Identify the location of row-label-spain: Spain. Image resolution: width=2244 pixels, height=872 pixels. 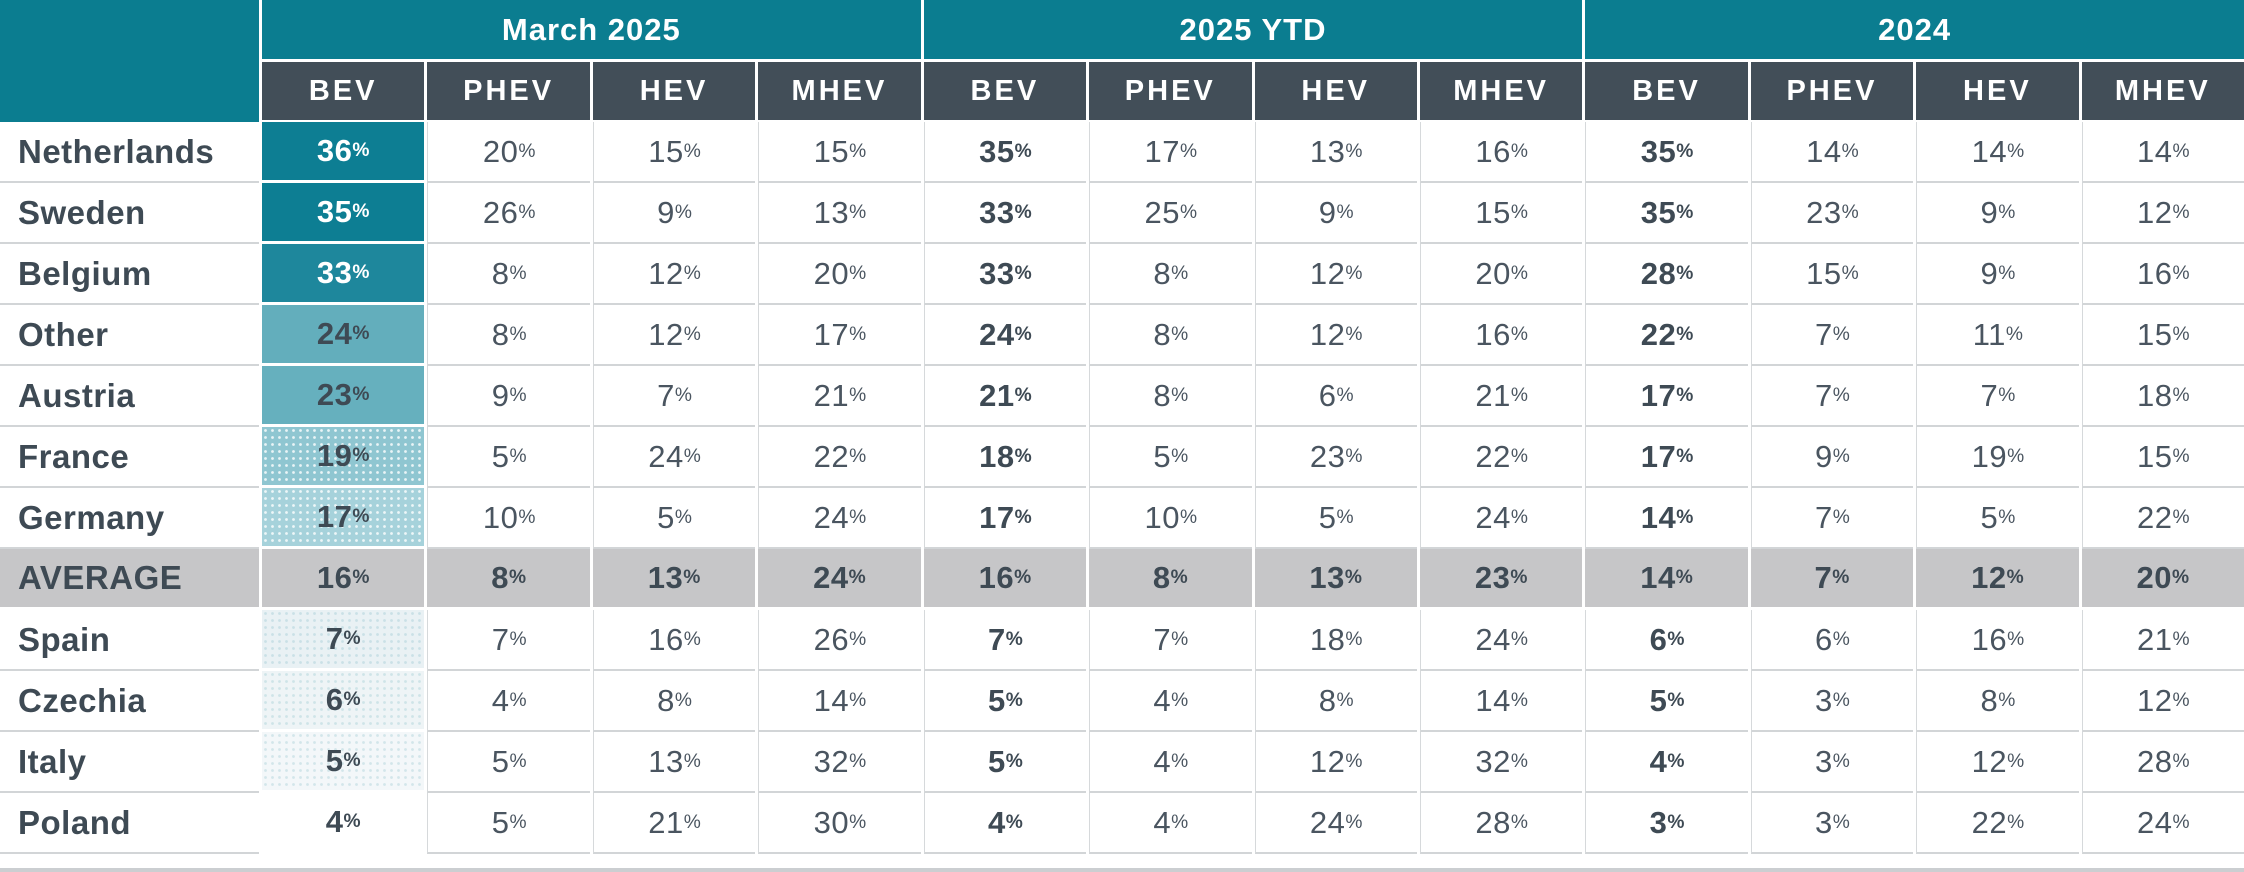
(129, 640).